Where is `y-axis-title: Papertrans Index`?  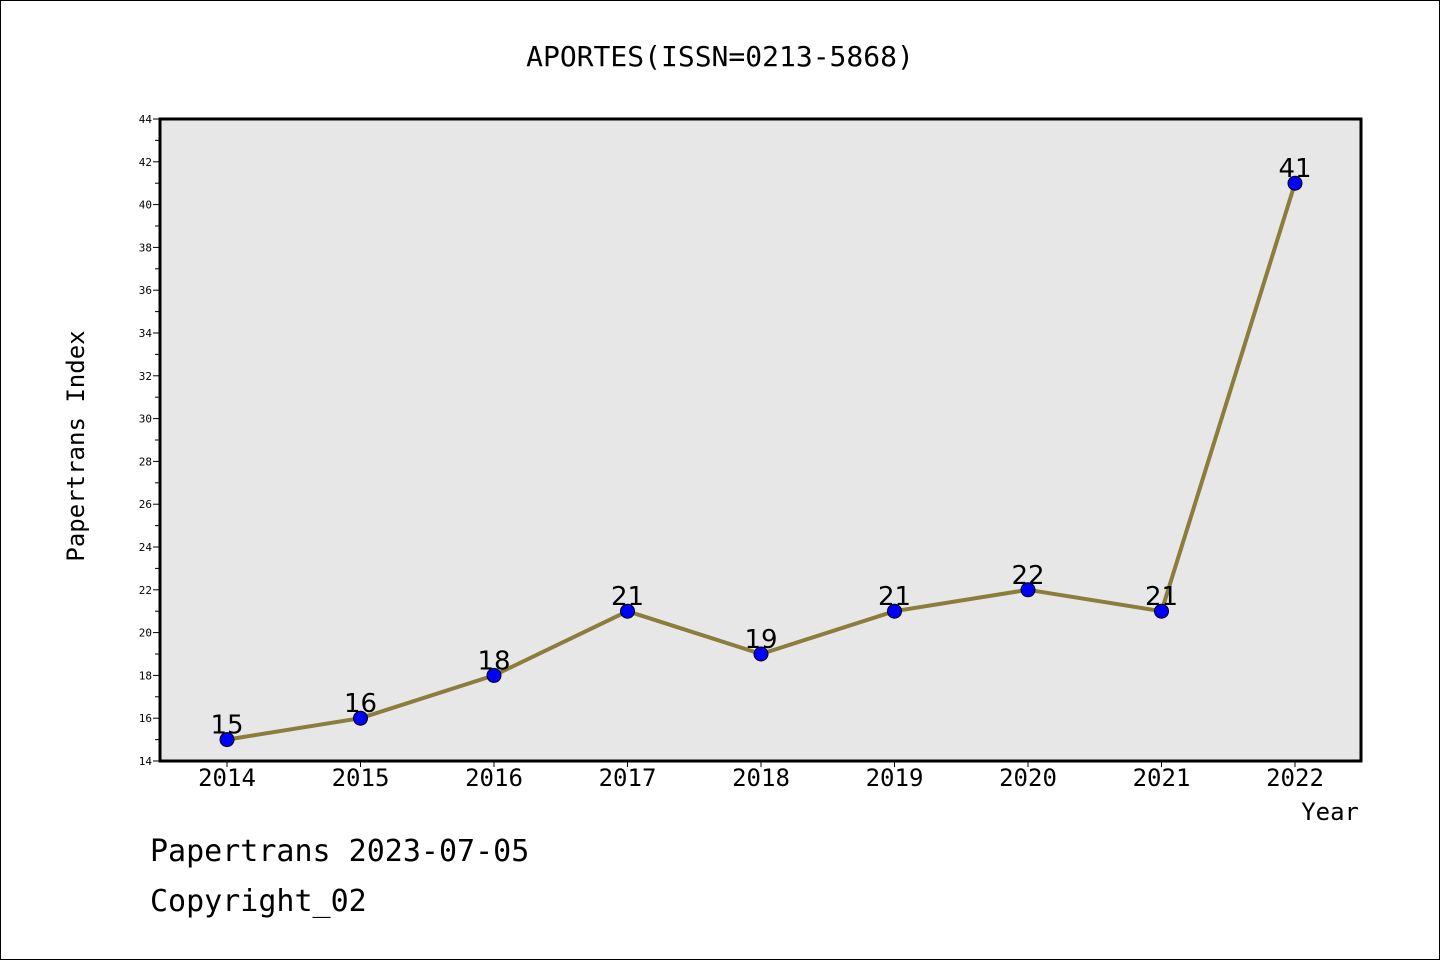
y-axis-title: Papertrans Index is located at coordinates (76, 445).